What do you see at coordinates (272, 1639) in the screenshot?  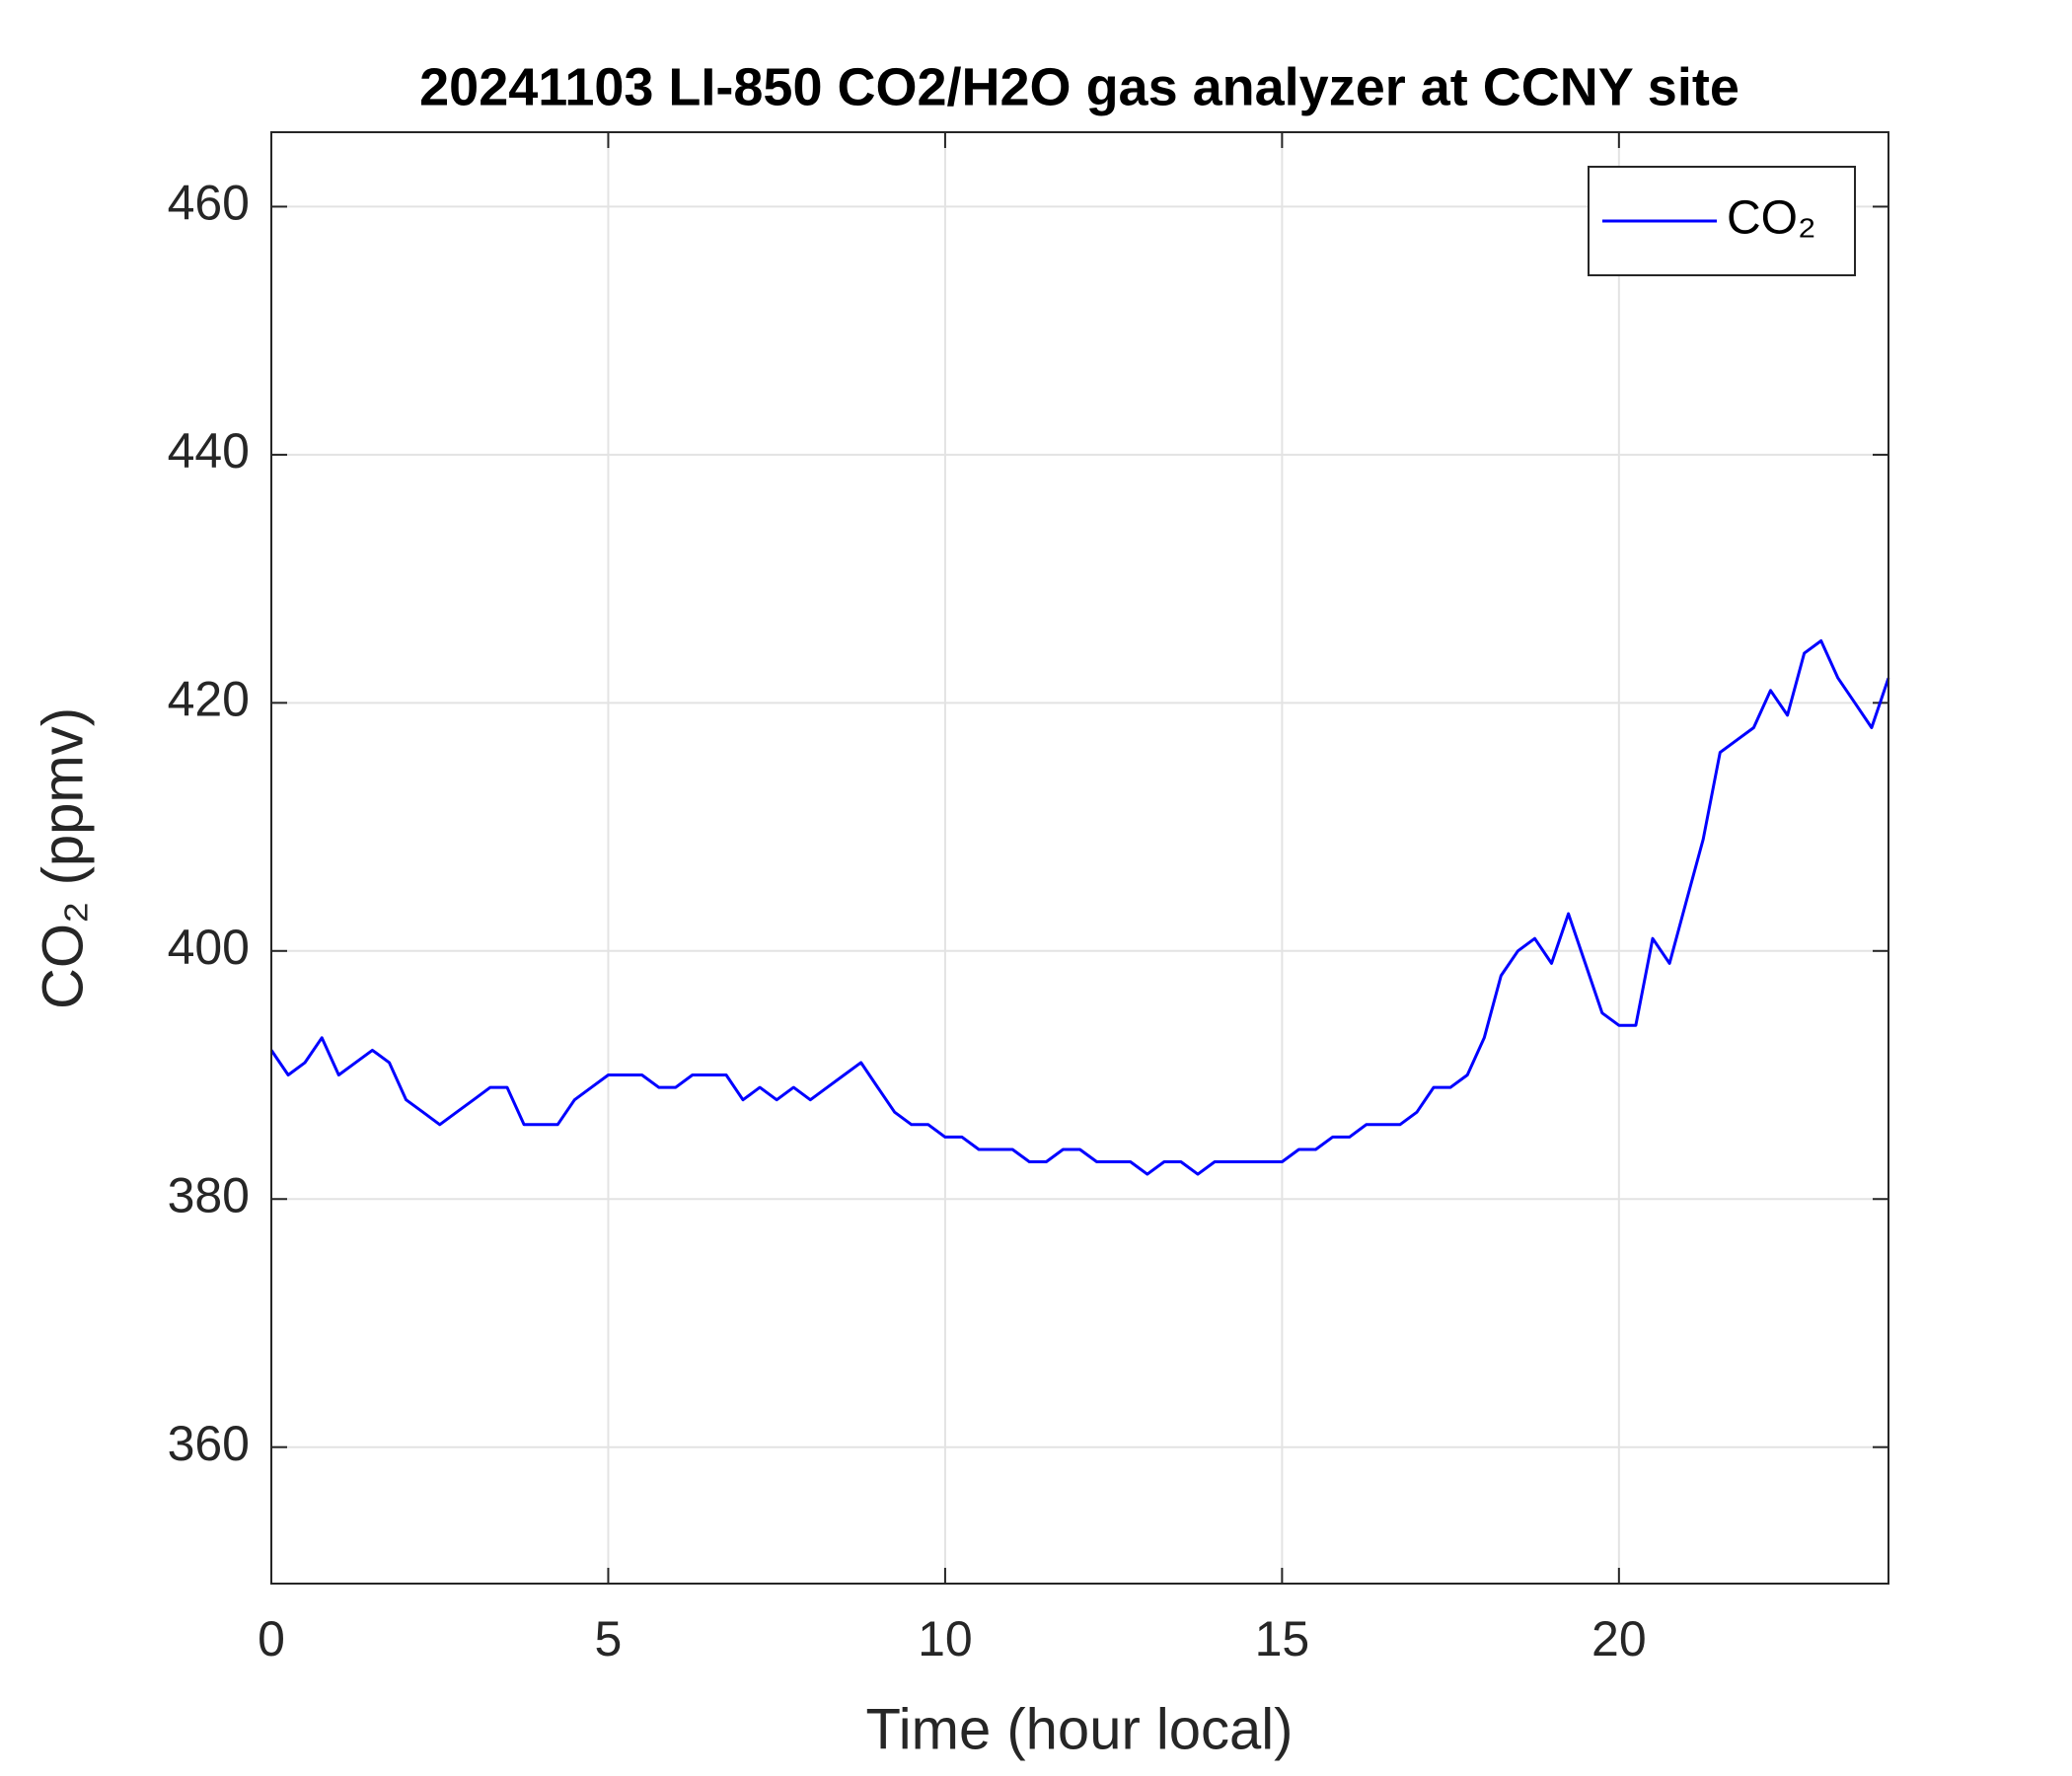 I see `x-tick-label: 0` at bounding box center [272, 1639].